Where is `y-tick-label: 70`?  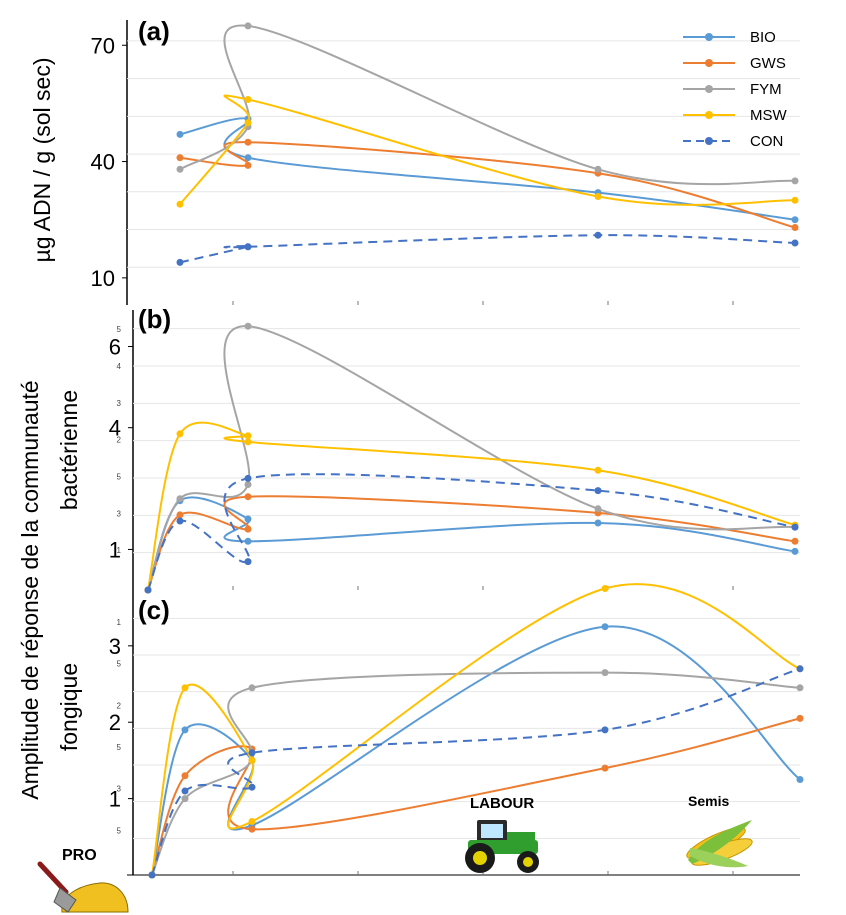
y-tick-label: 70 is located at coordinates (103, 45).